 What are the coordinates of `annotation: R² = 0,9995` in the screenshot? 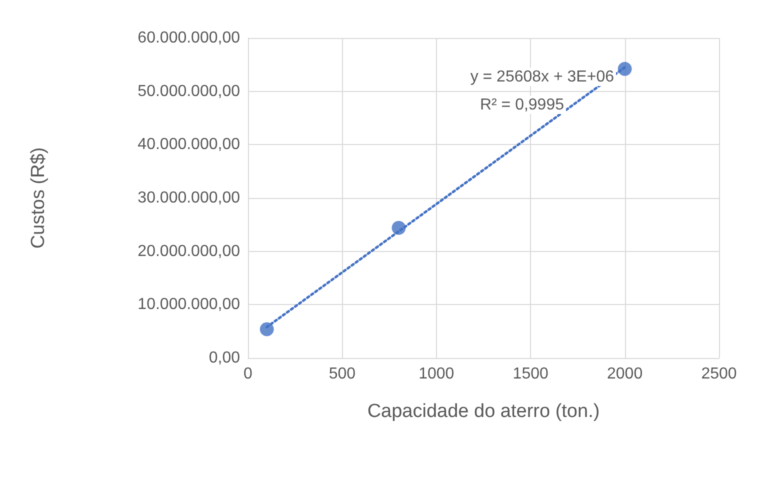 It's located at (522, 105).